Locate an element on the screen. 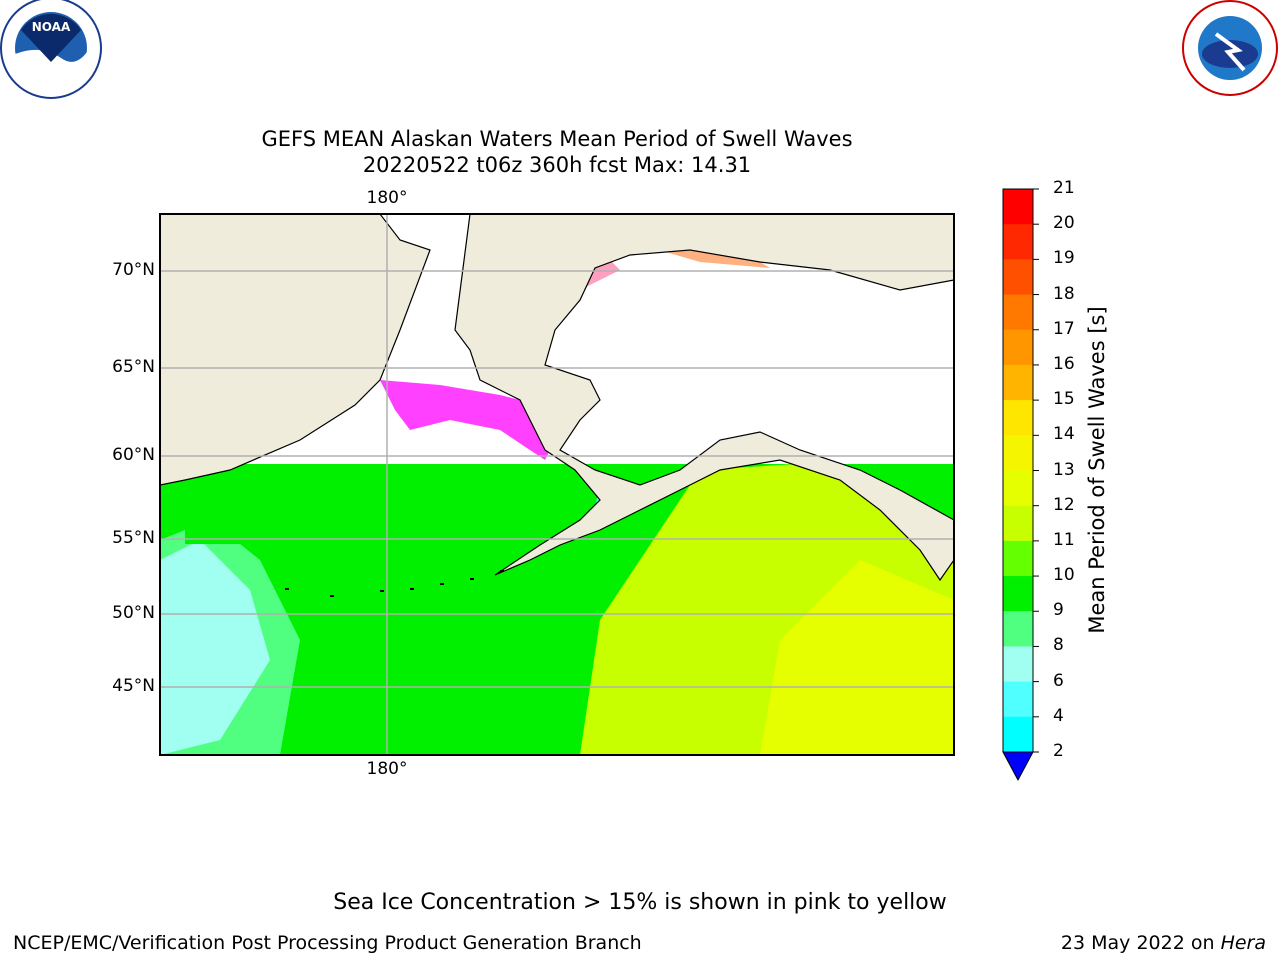 Image resolution: width=1280 pixels, height=960 pixels. colorbar-label: Mean Period of Swell Waves [s] is located at coordinates (1097, 470).